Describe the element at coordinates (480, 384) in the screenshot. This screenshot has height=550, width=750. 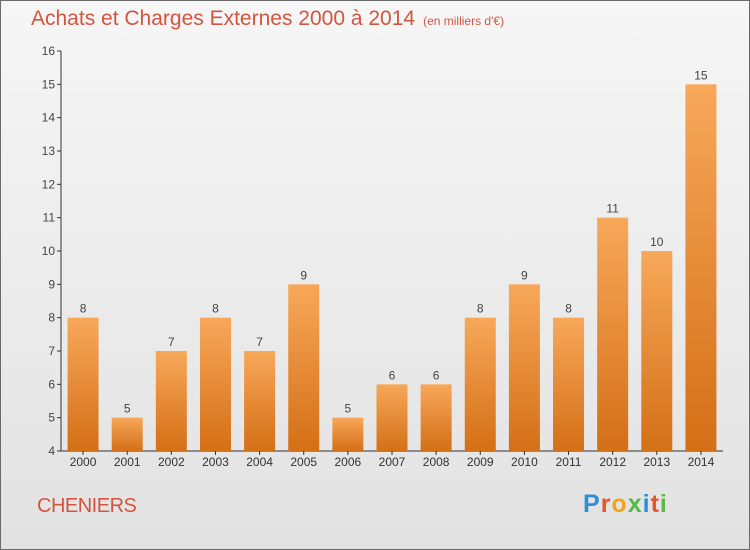
I see `bar-2009` at that location.